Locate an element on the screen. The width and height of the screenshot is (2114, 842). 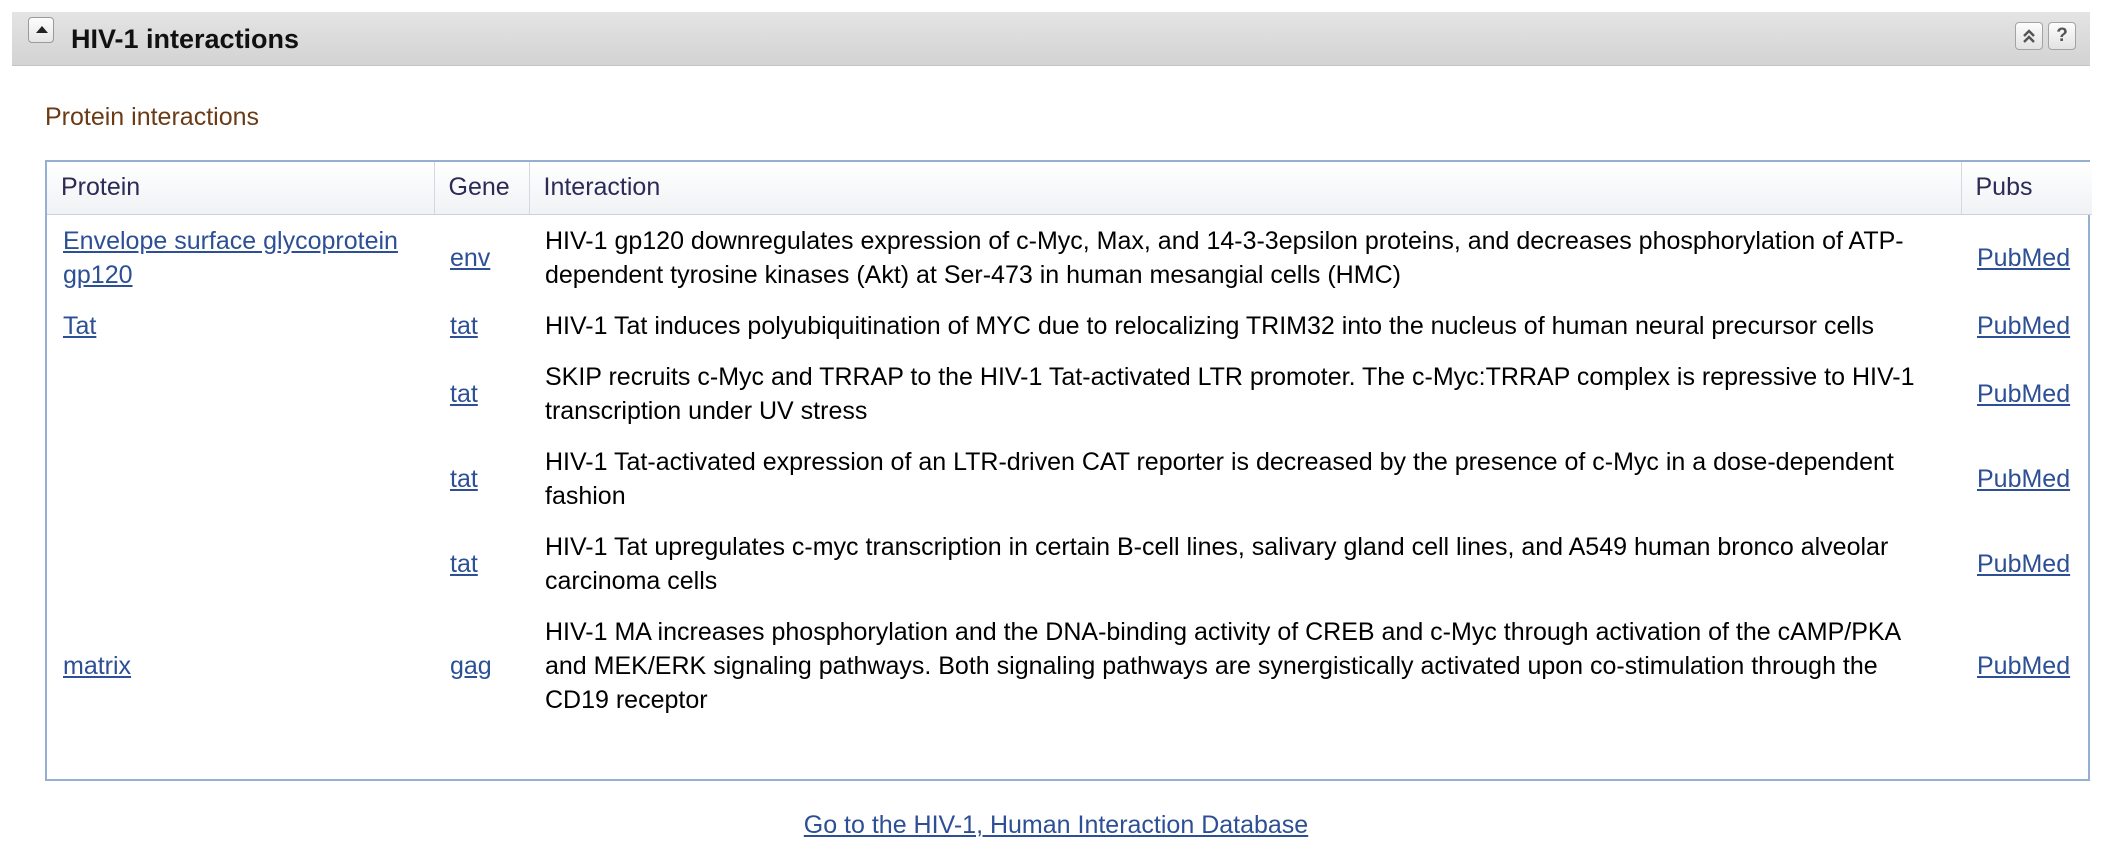
scroll-top-button is located at coordinates (2029, 36).